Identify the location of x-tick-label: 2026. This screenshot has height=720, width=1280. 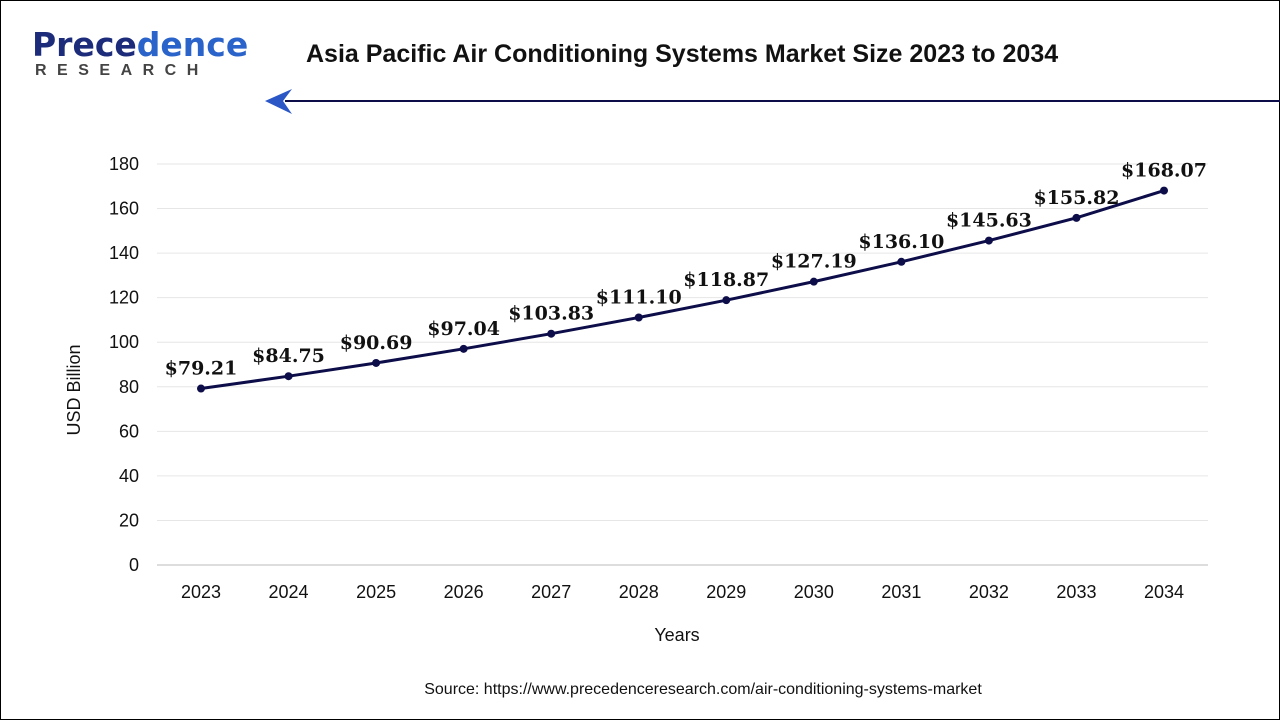
(464, 592).